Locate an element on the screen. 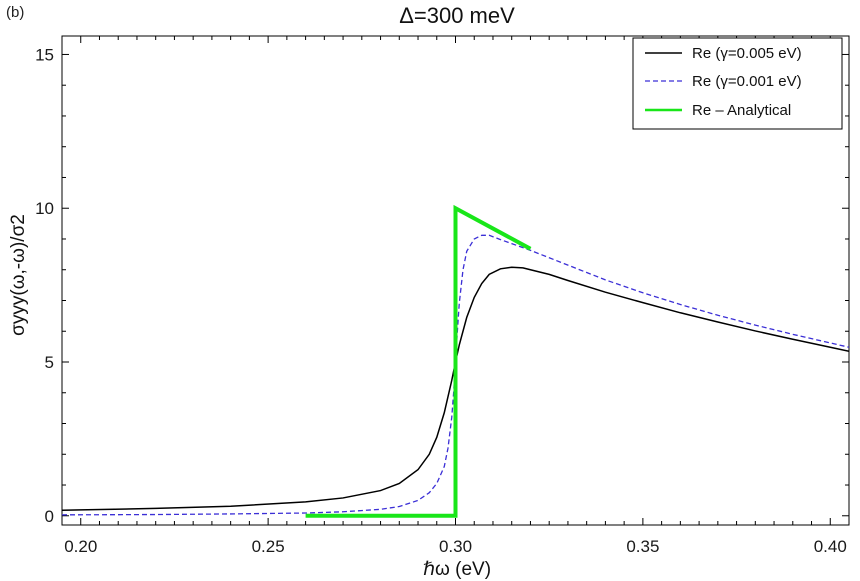  x-tick-label: 0.35 is located at coordinates (642, 546).